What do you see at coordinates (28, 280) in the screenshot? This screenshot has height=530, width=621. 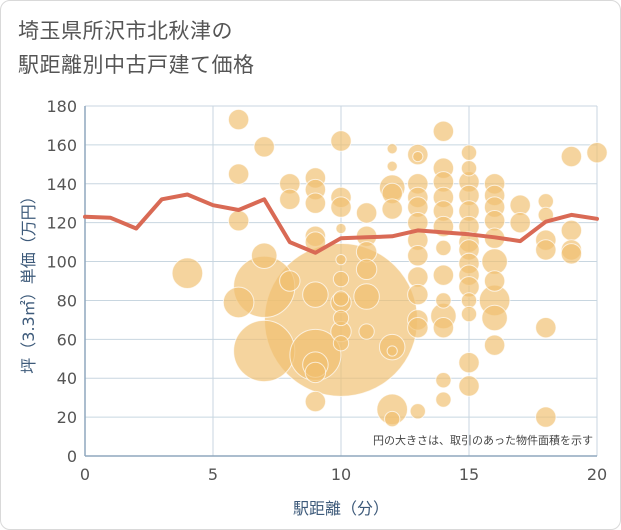 I see `y-axis-label: 坪（3.3㎡）単価（万円）` at bounding box center [28, 280].